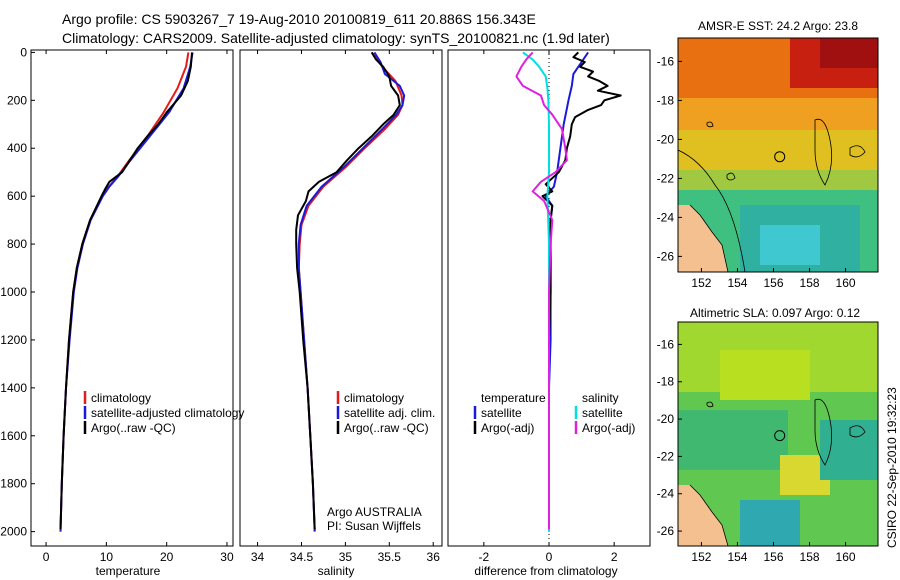 This screenshot has height=580, width=900. Describe the element at coordinates (13, 436) in the screenshot. I see `y-tick-label: 1600` at that location.